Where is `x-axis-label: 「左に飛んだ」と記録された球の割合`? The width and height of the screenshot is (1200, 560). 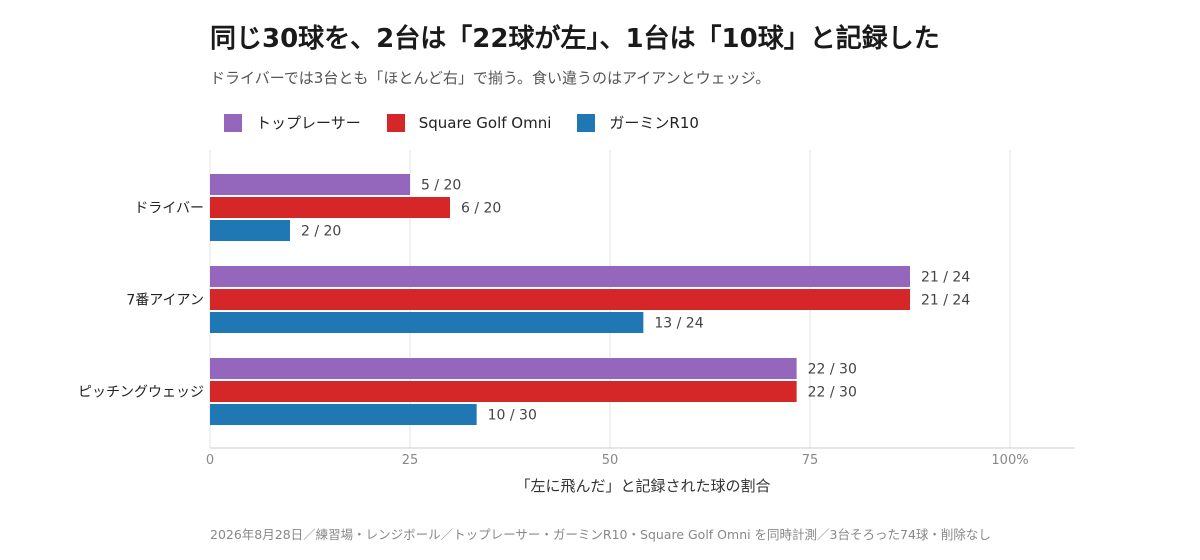 x-axis-label: 「左に飛んだ」と記録された球の割合 is located at coordinates (642, 486).